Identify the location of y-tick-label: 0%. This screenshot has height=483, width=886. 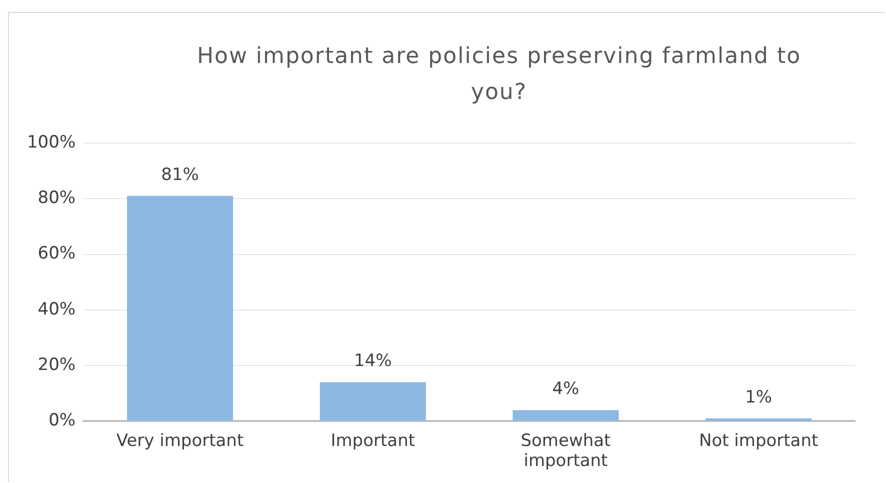
(62, 420).